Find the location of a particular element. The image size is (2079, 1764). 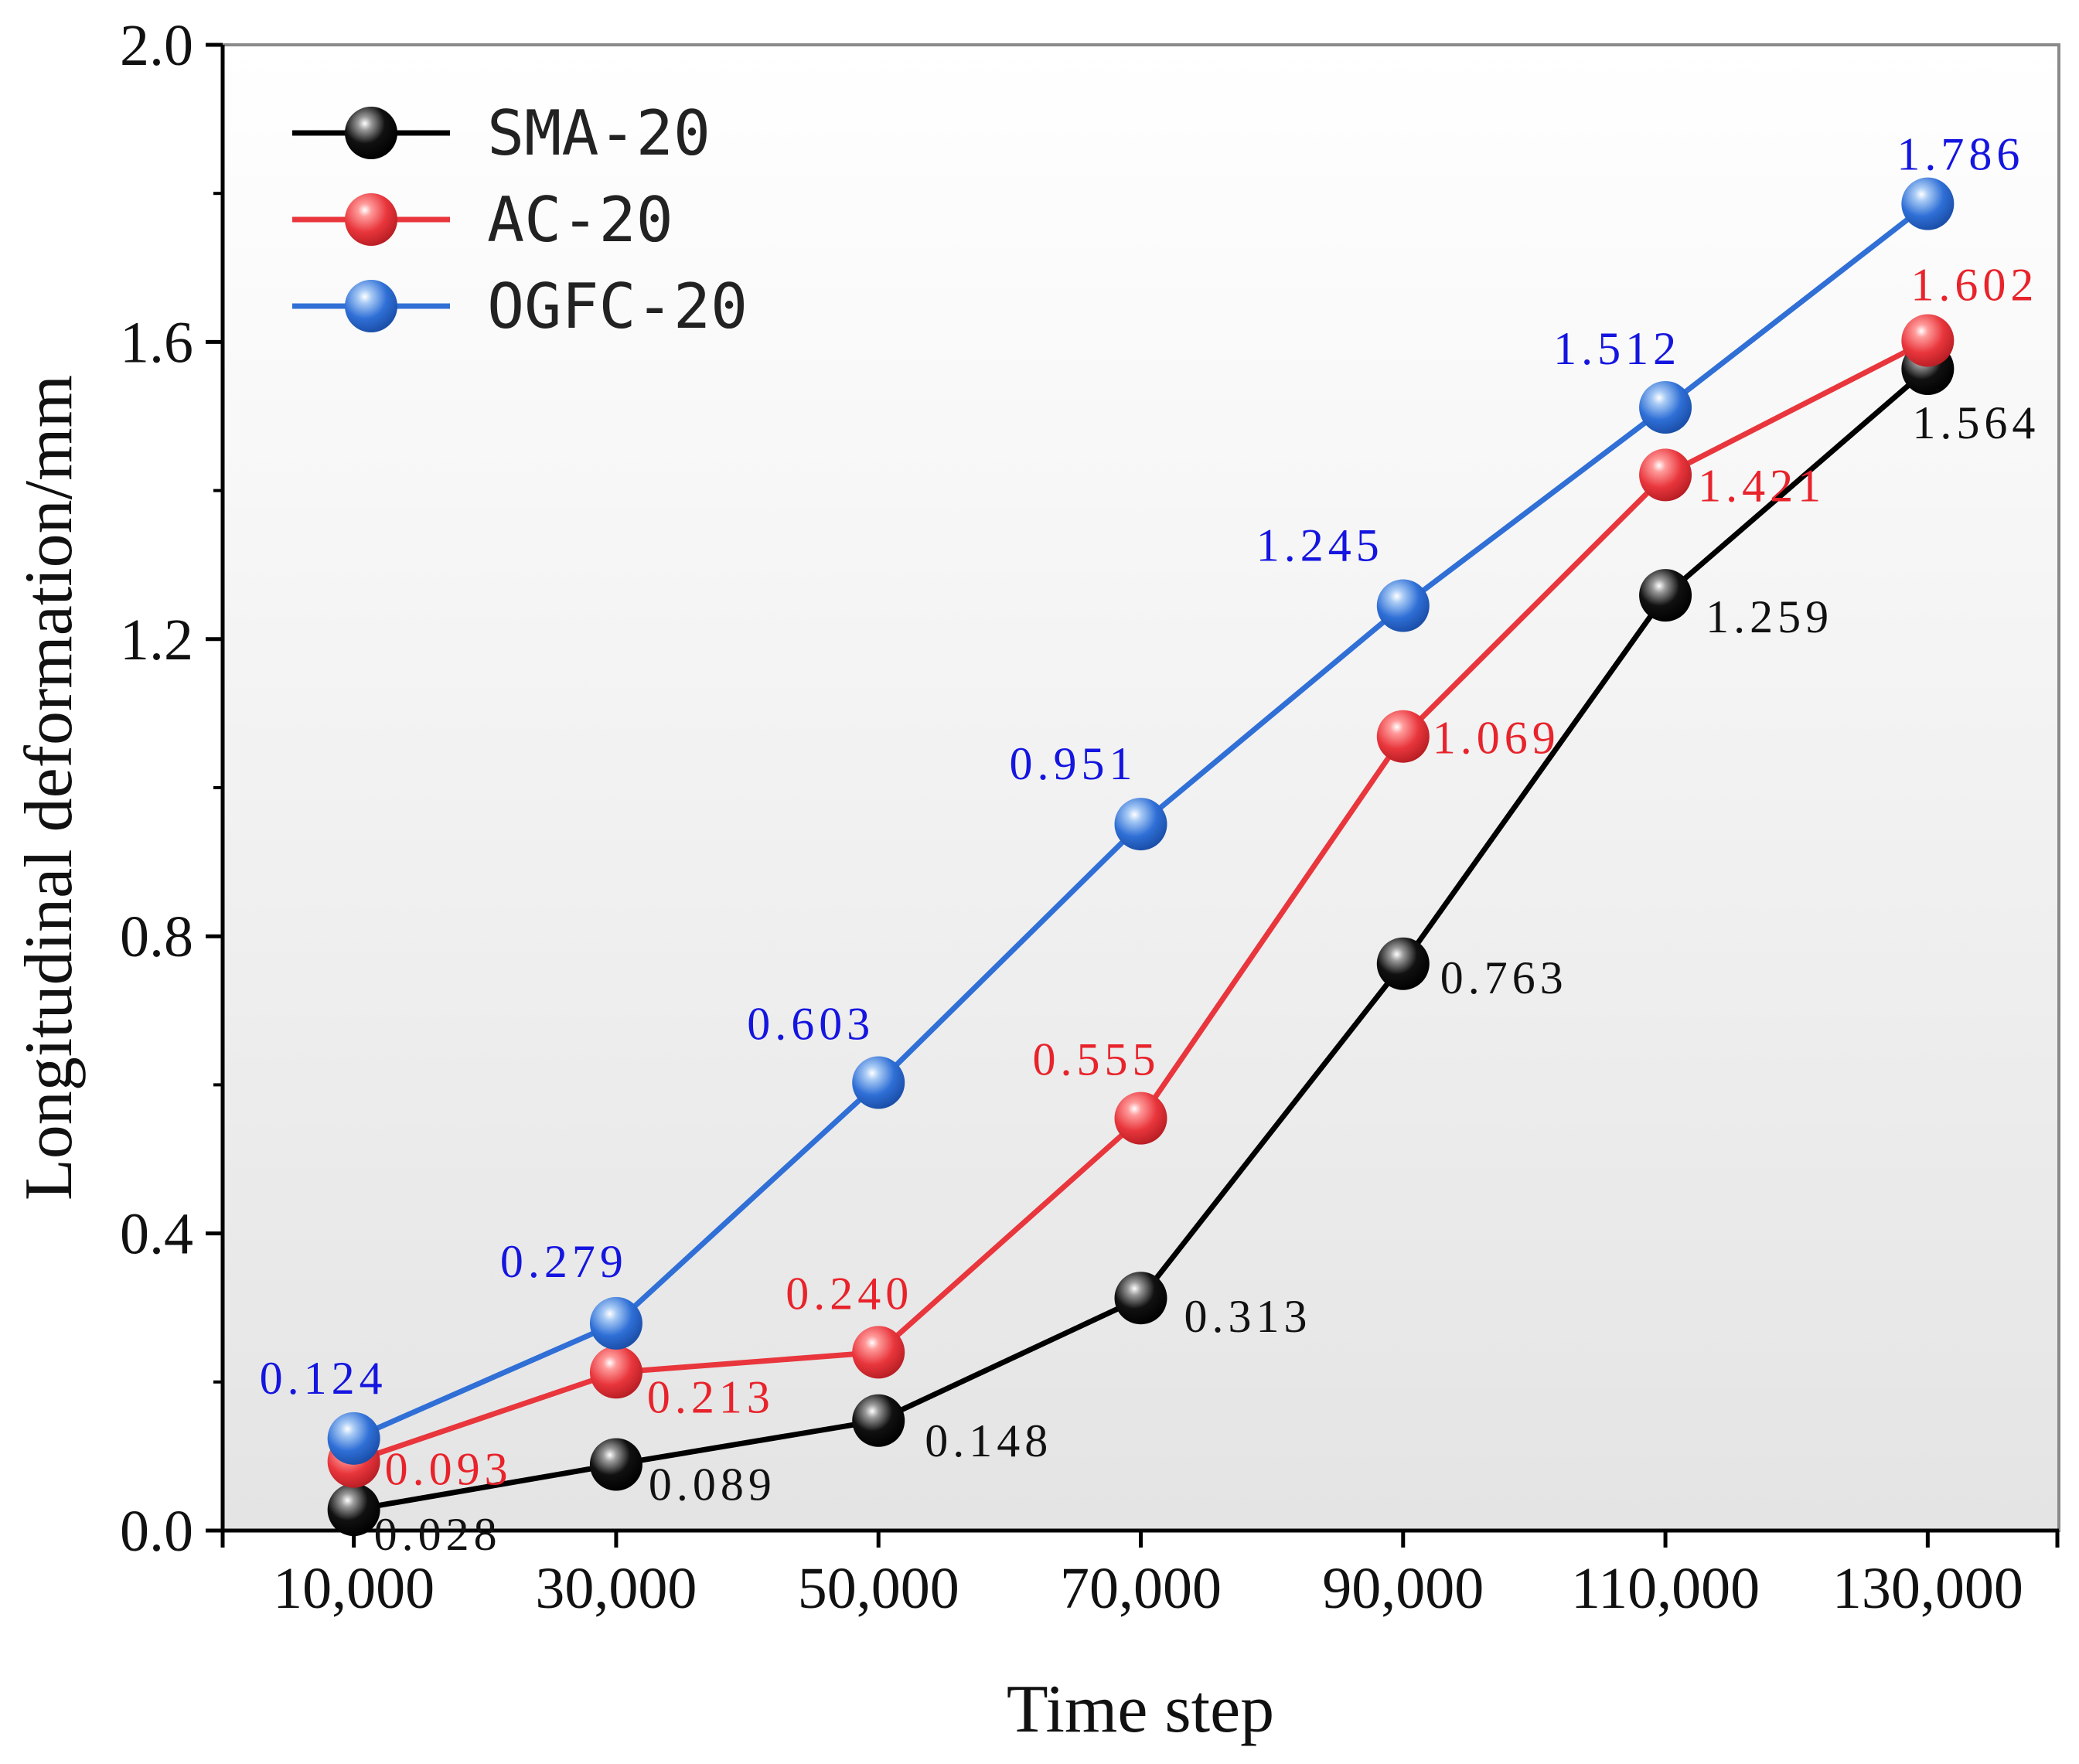

x-tick-label: 10,000 is located at coordinates (354, 1588).